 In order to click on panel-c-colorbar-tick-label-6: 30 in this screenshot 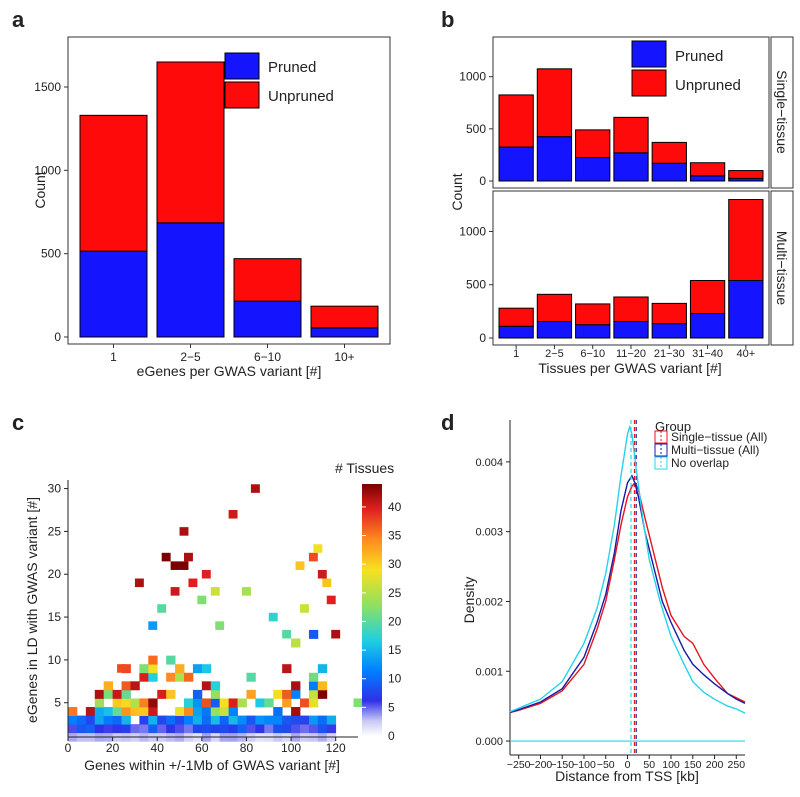, I will do `click(395, 564)`.